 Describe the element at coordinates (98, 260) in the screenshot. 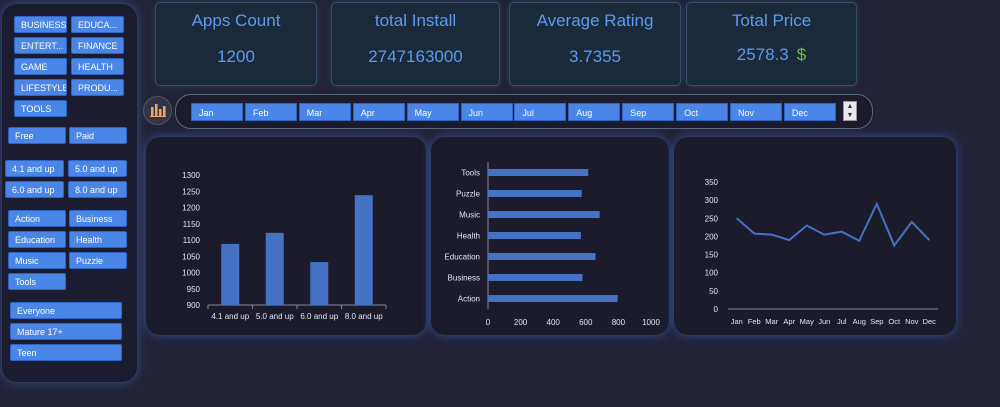

I see `genre-button-puzzle: Puzzle` at that location.